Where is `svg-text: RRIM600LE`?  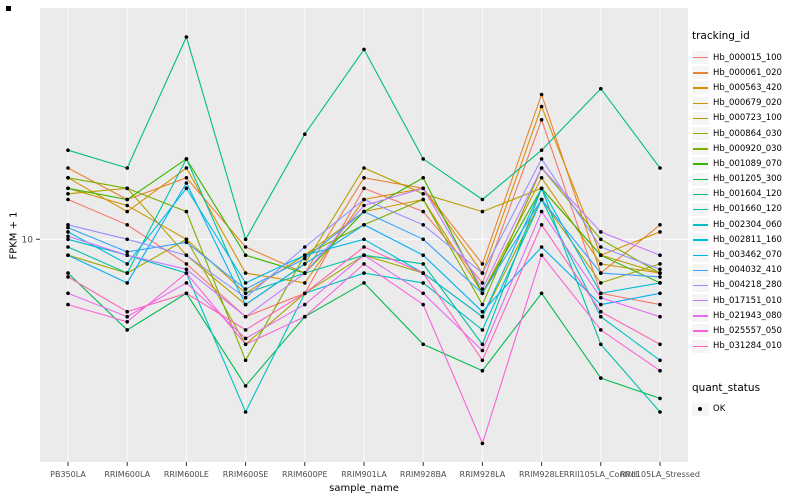 svg-text: RRIM600LE is located at coordinates (186, 474).